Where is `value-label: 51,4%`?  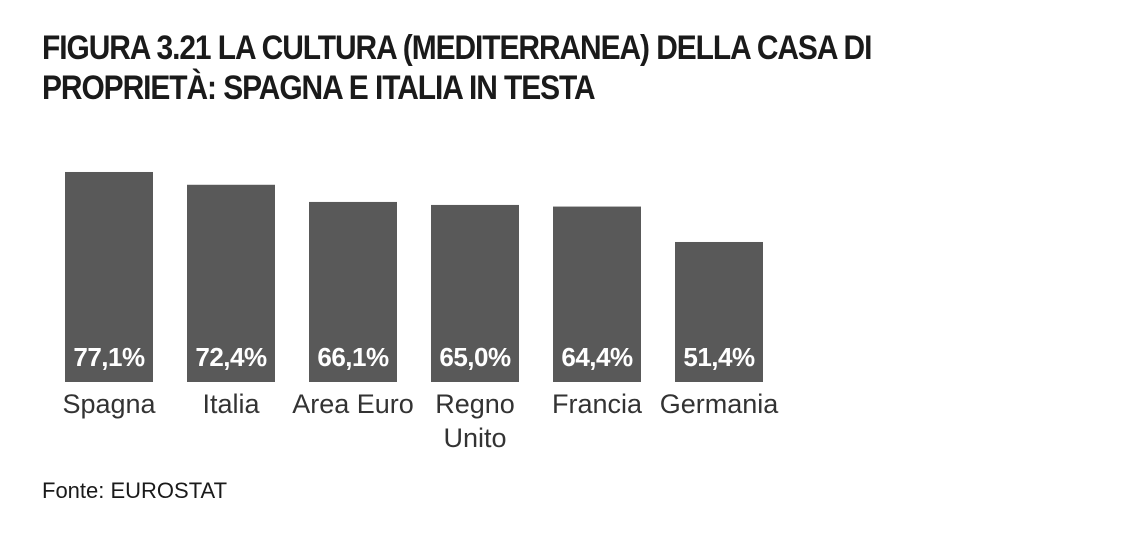 value-label: 51,4% is located at coordinates (719, 357).